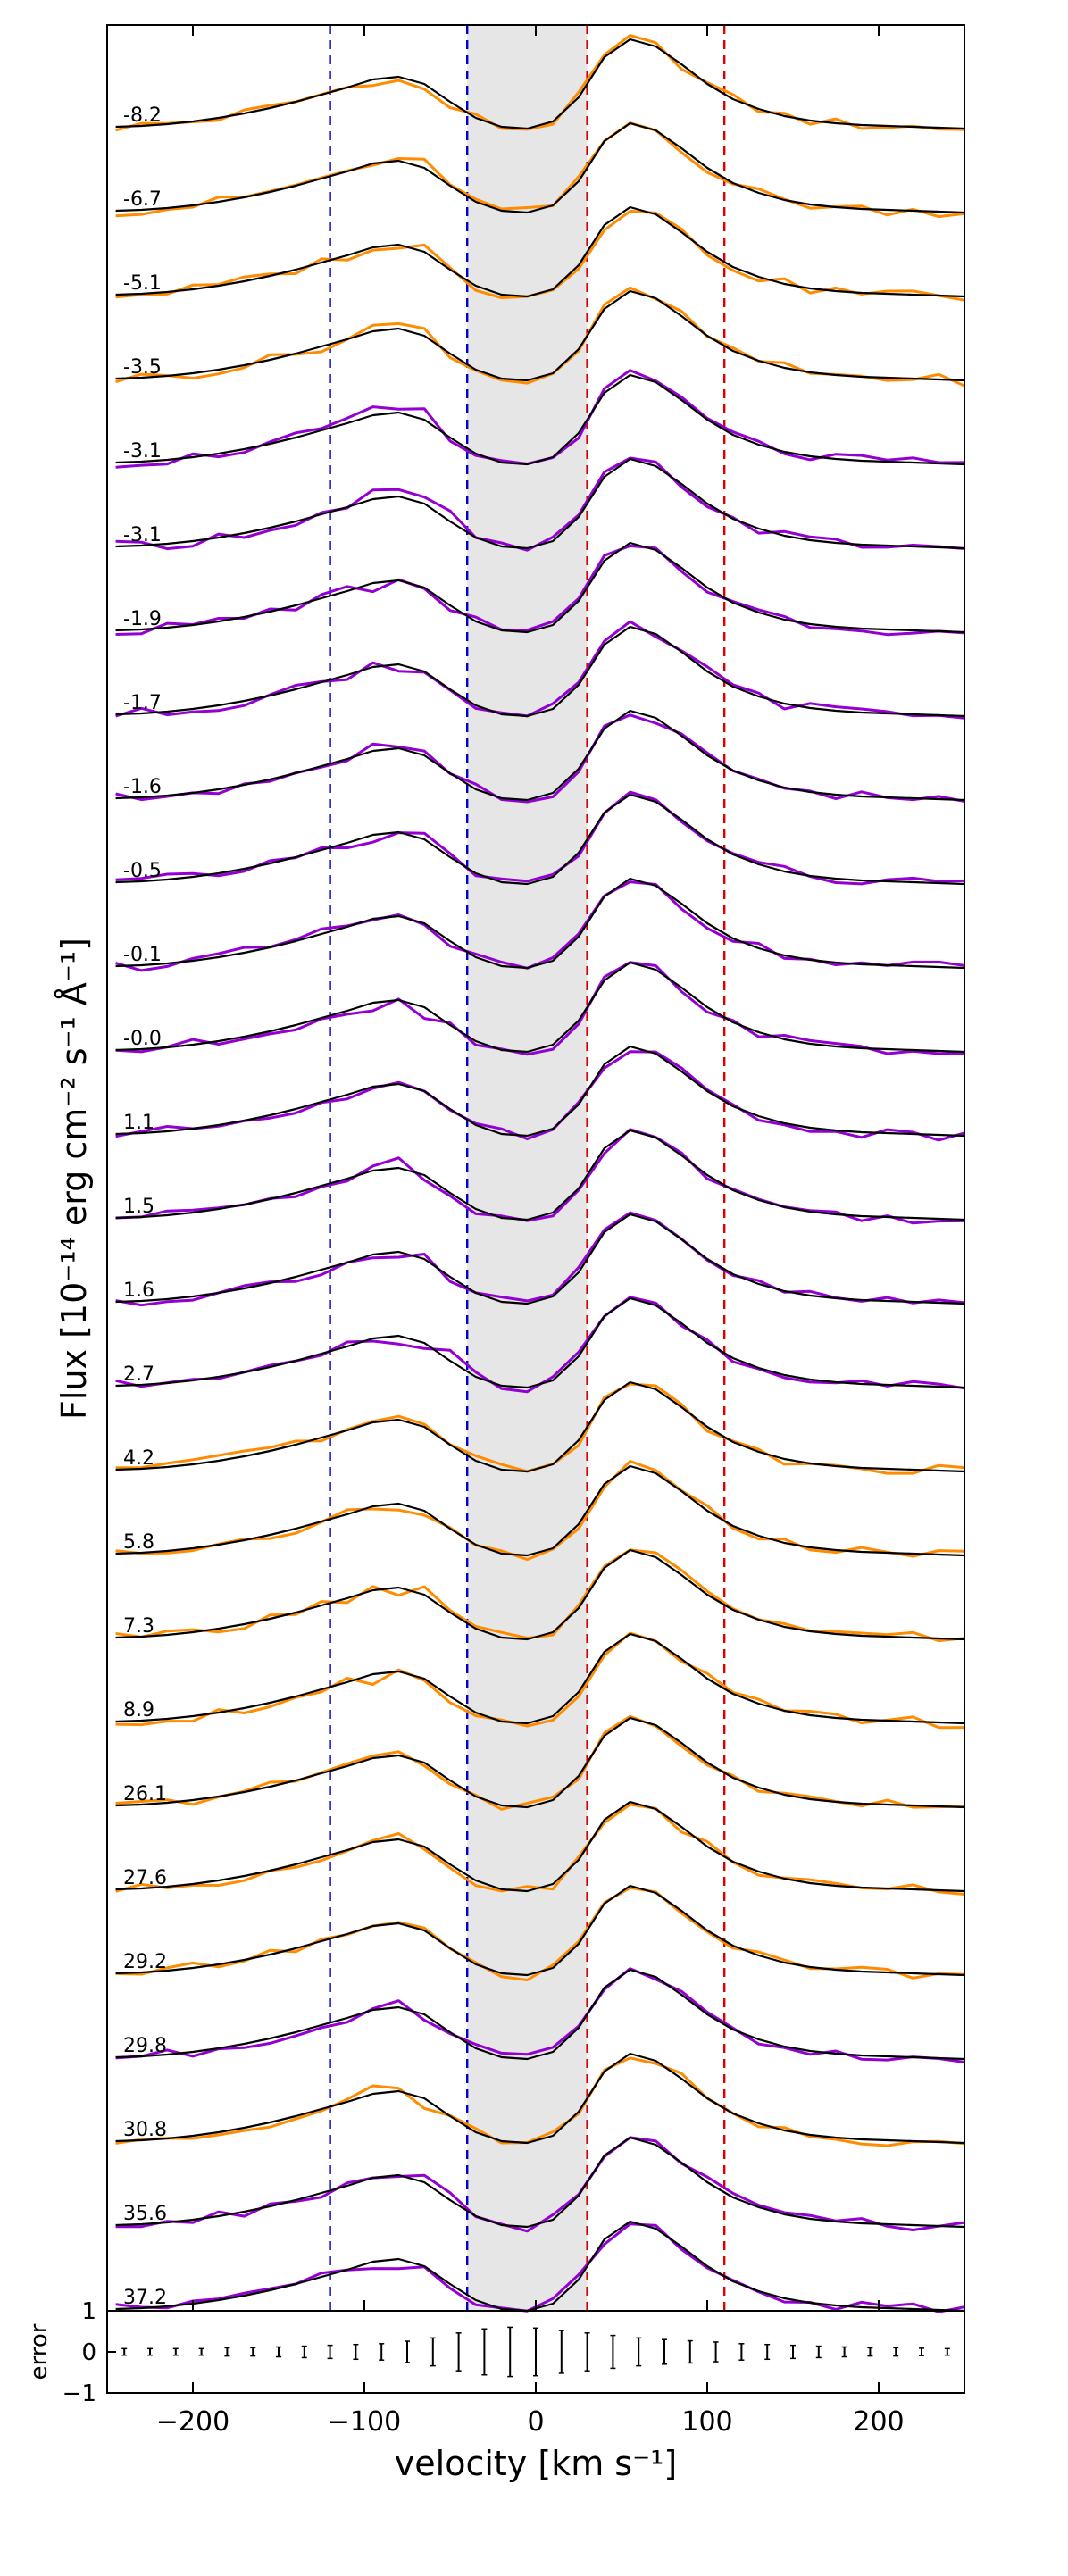  Describe the element at coordinates (138, 1374) in the screenshot. I see `spectrum-label-16: 2.7` at that location.